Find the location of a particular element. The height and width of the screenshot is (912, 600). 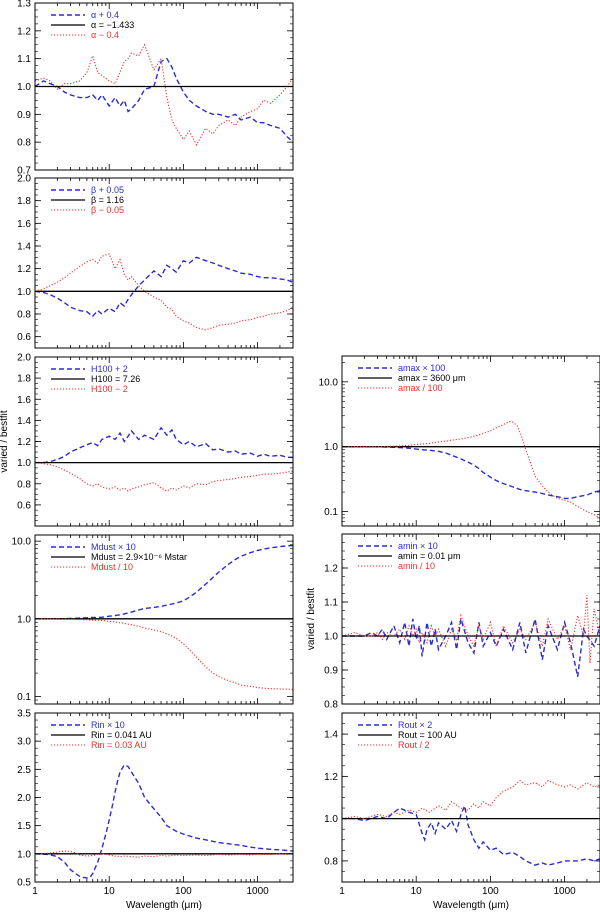

y-tick-label: 1.5 is located at coordinates (24, 826).